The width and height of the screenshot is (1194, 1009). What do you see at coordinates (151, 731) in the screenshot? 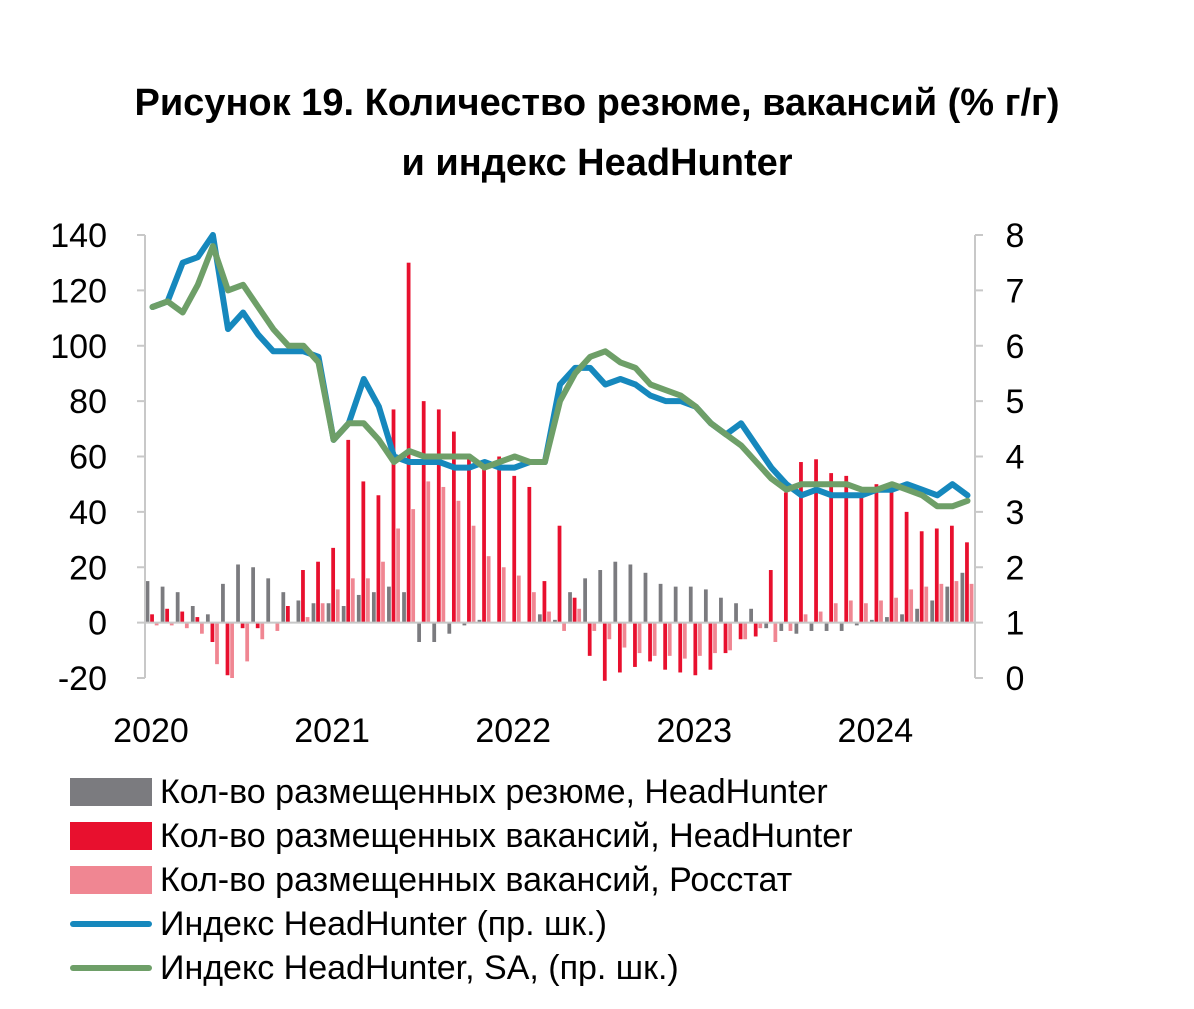
I see `x-tick-label: 2020` at bounding box center [151, 731].